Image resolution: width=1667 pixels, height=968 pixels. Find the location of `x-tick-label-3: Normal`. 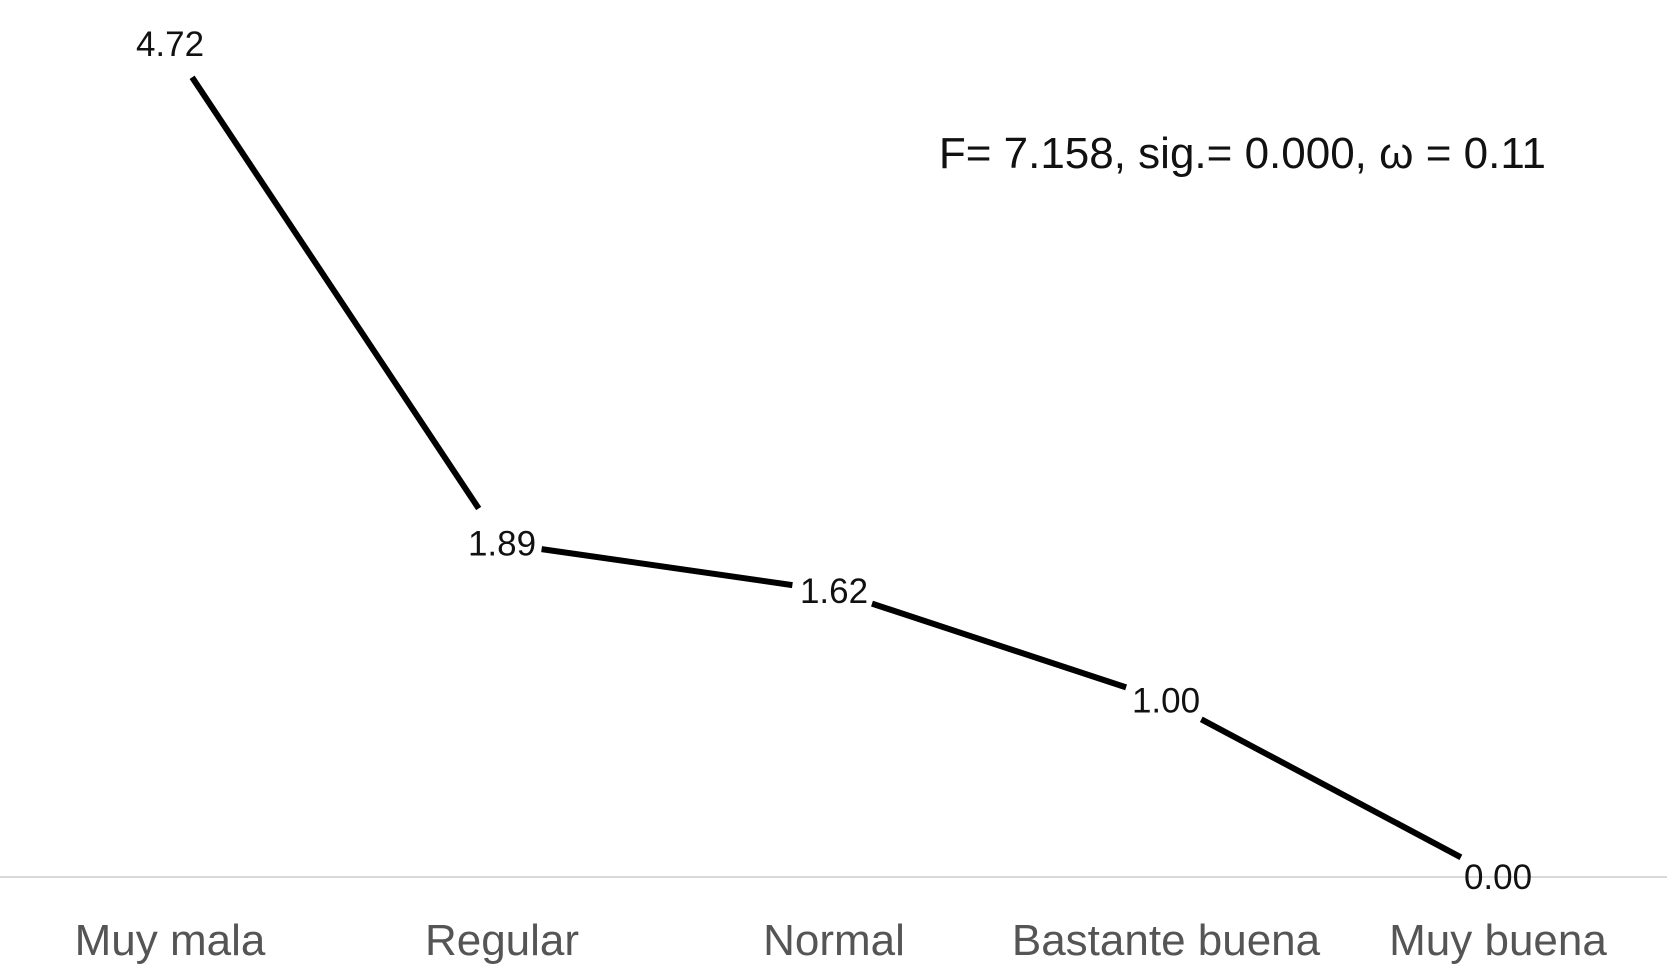

x-tick-label-3: Normal is located at coordinates (834, 940).